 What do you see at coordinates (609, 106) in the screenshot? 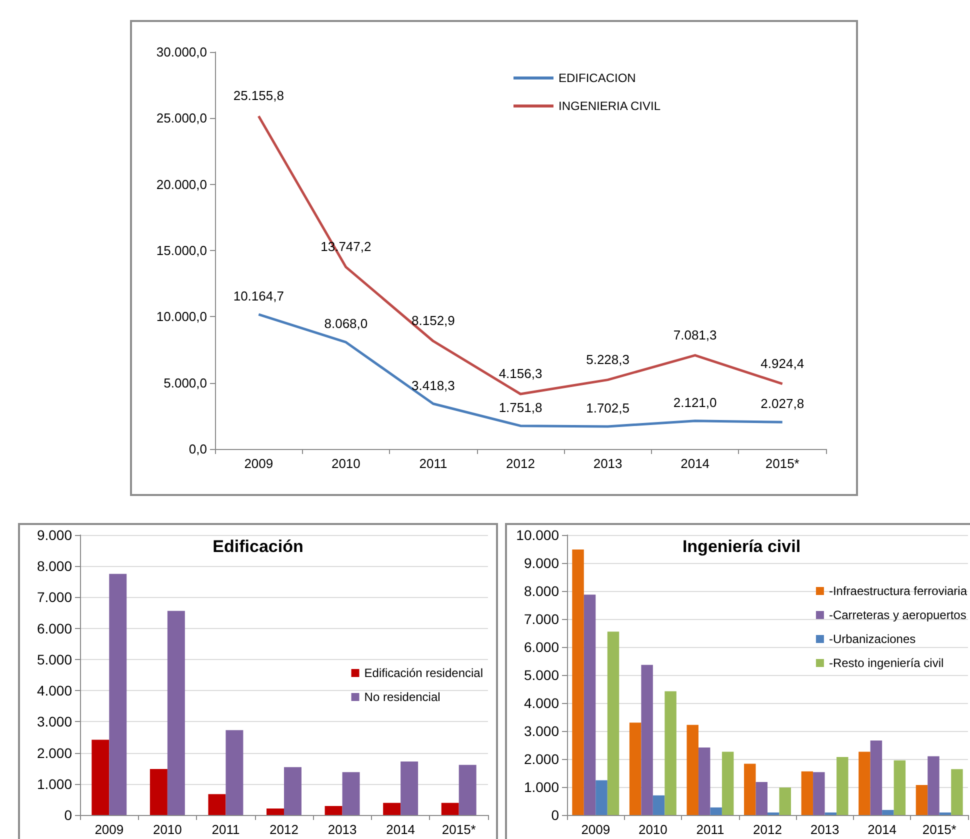
I see `legend-label: INGENIERIA CIVIL` at bounding box center [609, 106].